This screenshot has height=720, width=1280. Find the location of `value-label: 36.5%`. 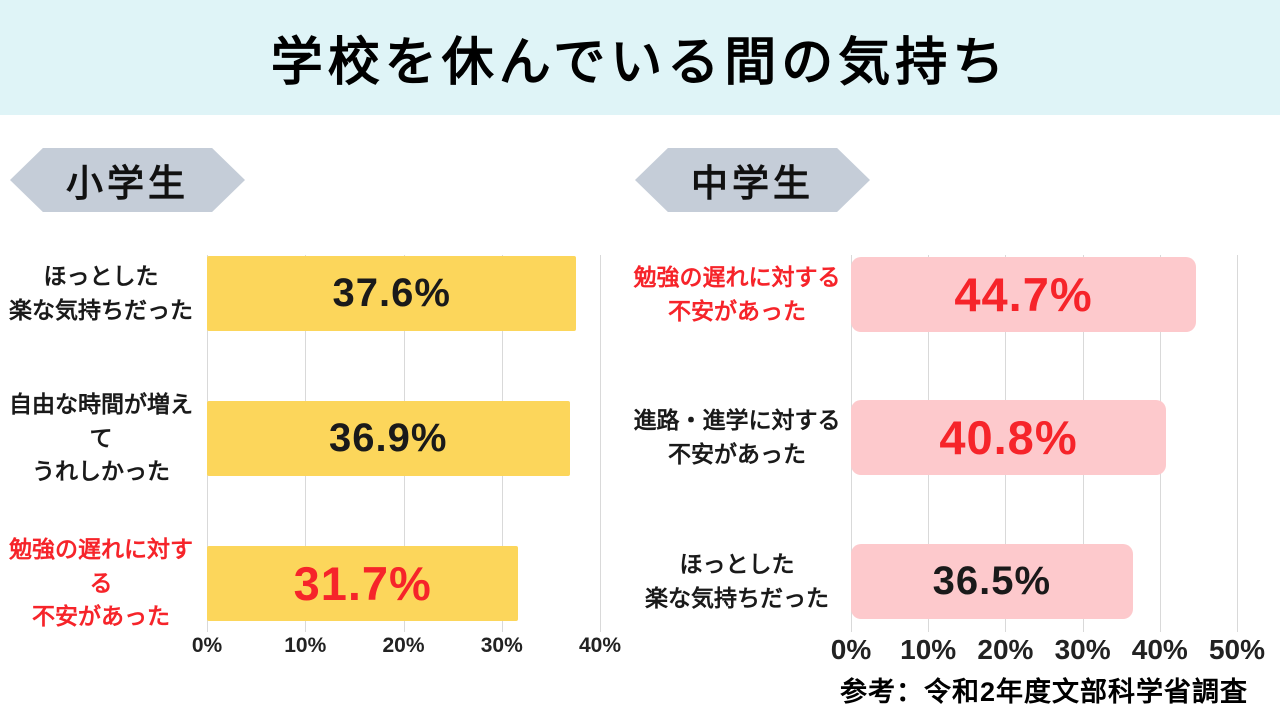

value-label: 36.5% is located at coordinates (992, 581).